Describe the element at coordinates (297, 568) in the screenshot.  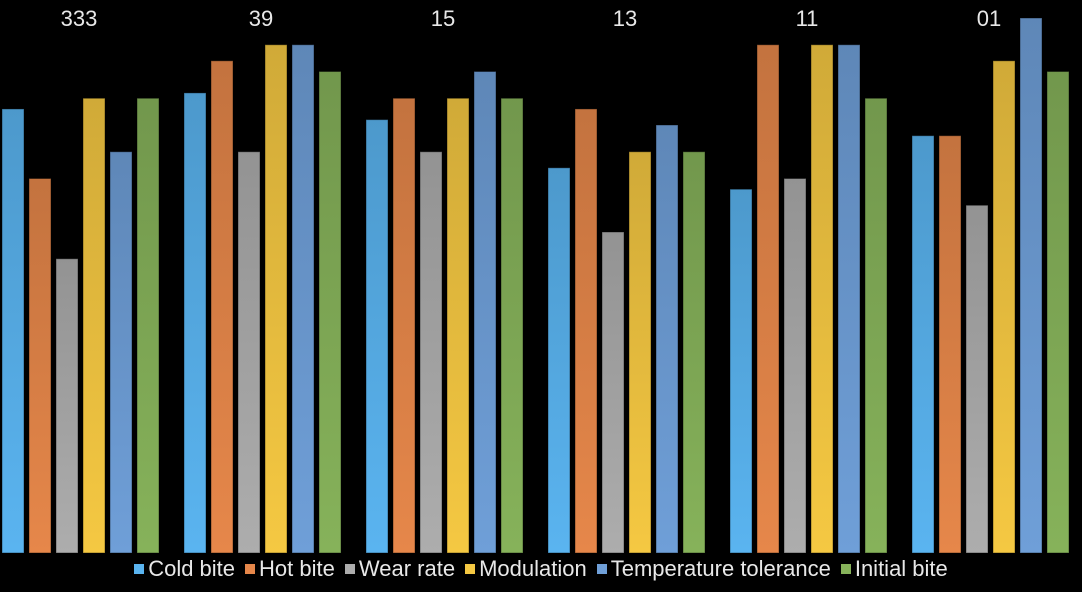
I see `legend-label: Hot bite` at that location.